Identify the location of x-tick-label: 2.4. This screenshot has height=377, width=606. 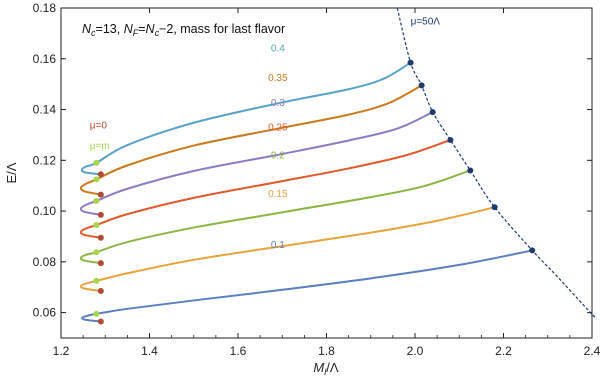
(592, 351).